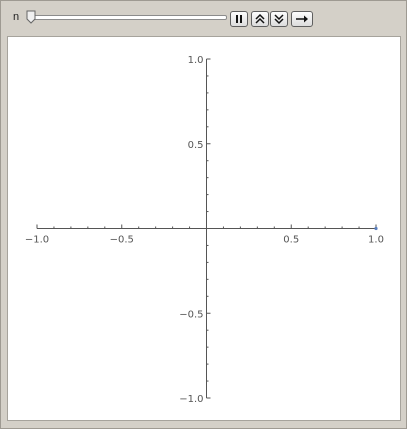 Image resolution: width=407 pixels, height=429 pixels. I want to click on direction-button, so click(302, 19).